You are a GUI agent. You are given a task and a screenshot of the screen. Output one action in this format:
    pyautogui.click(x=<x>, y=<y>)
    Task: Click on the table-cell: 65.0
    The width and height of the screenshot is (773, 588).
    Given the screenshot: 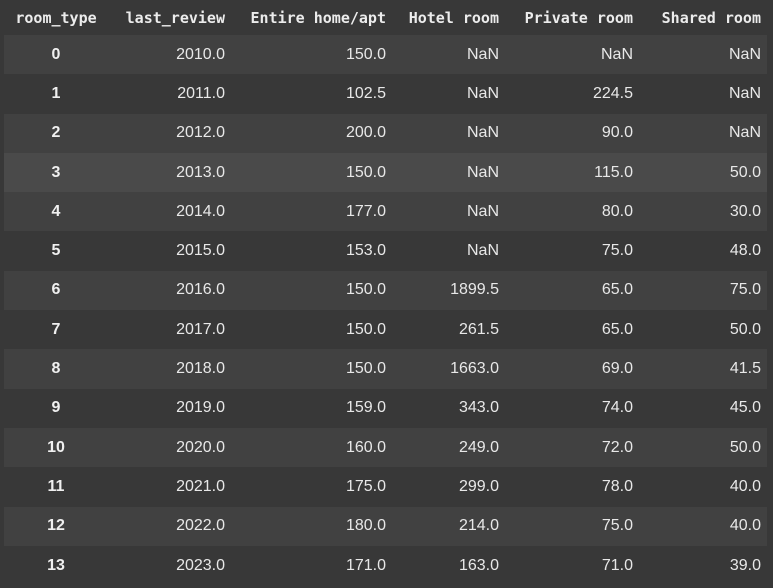 What is the action you would take?
    pyautogui.click(x=572, y=330)
    